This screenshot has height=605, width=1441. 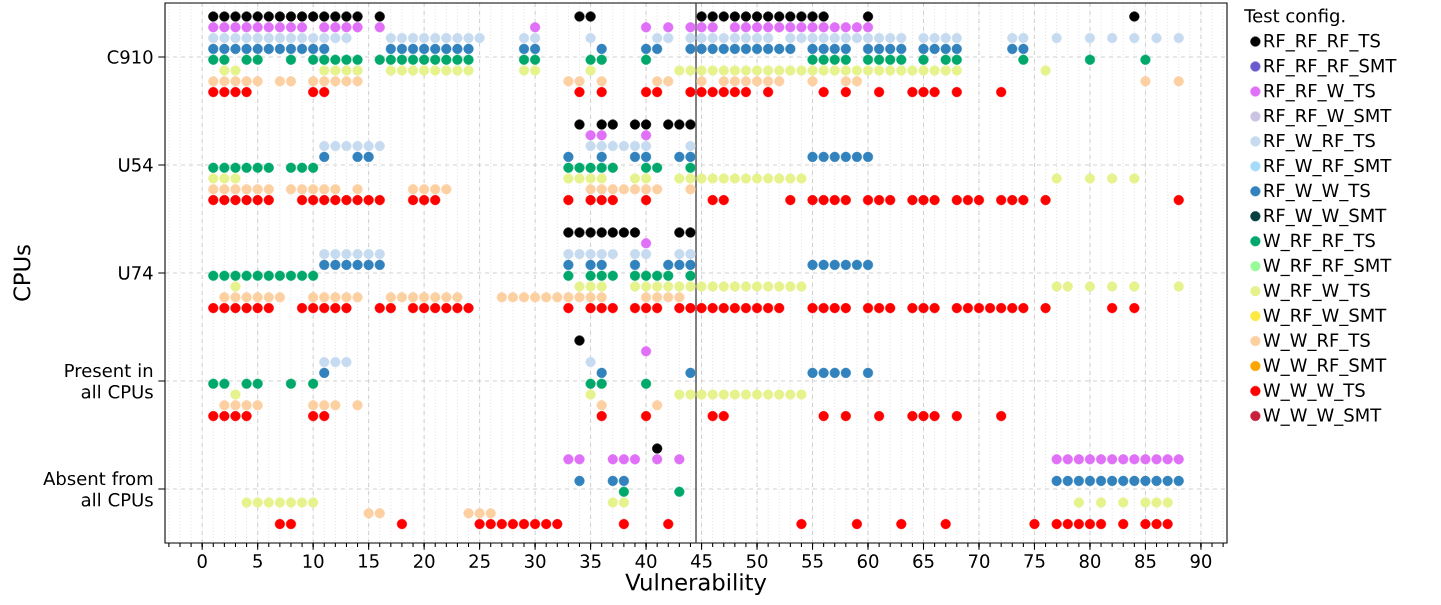 What do you see at coordinates (757, 561) in the screenshot?
I see `x-tick-label: 50` at bounding box center [757, 561].